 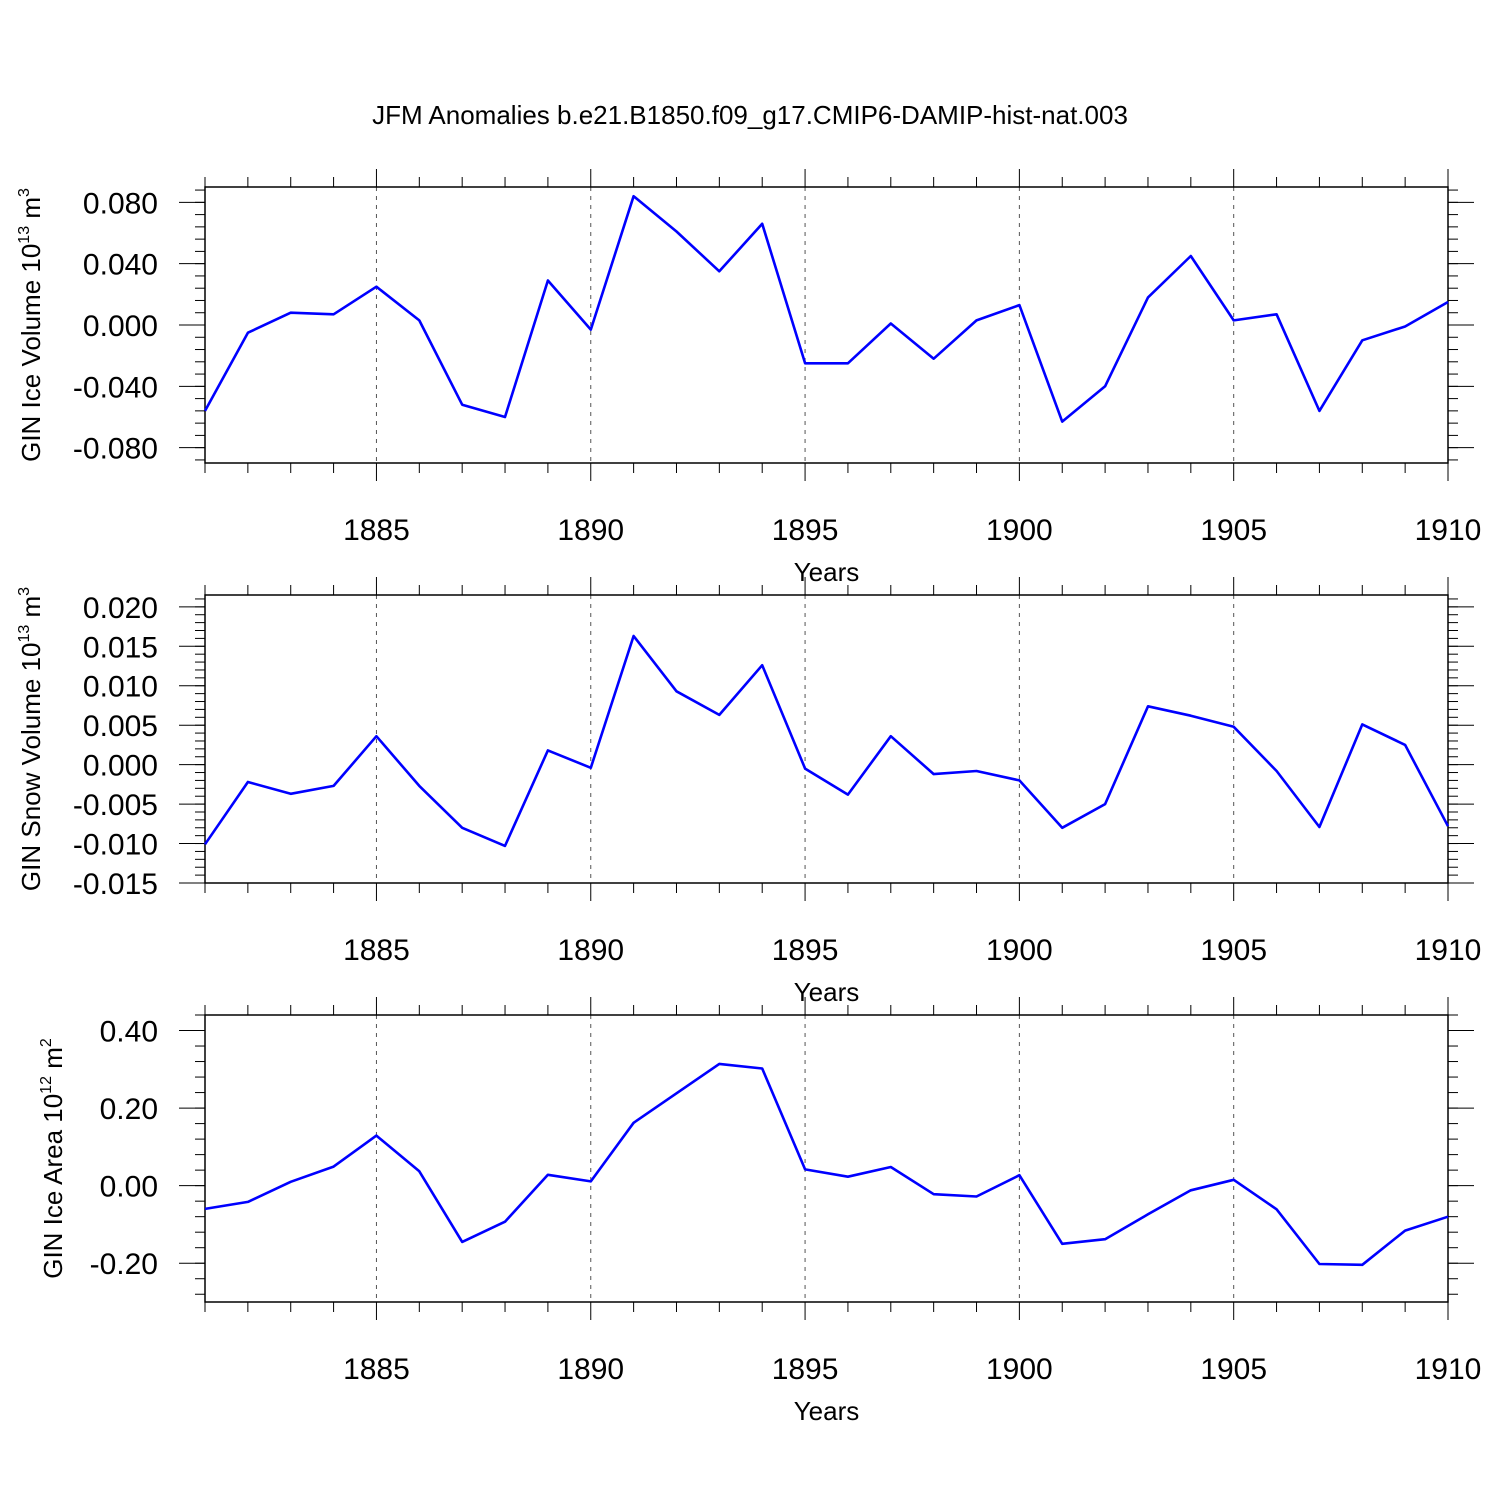 I want to click on y-axis-title: GIN Snow Volume 1013 m3, so click(x=31, y=739).